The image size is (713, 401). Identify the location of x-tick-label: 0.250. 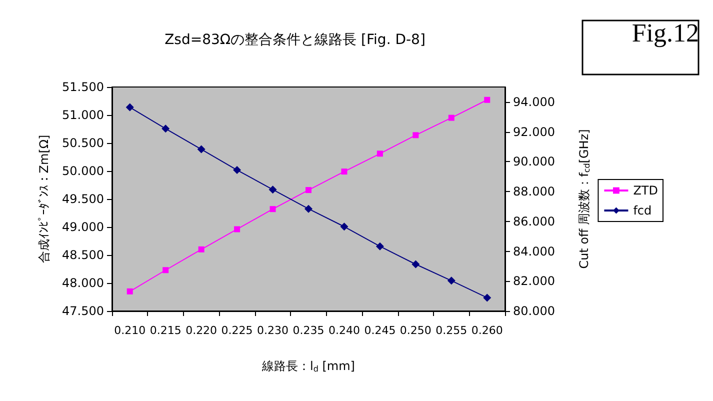
(416, 330).